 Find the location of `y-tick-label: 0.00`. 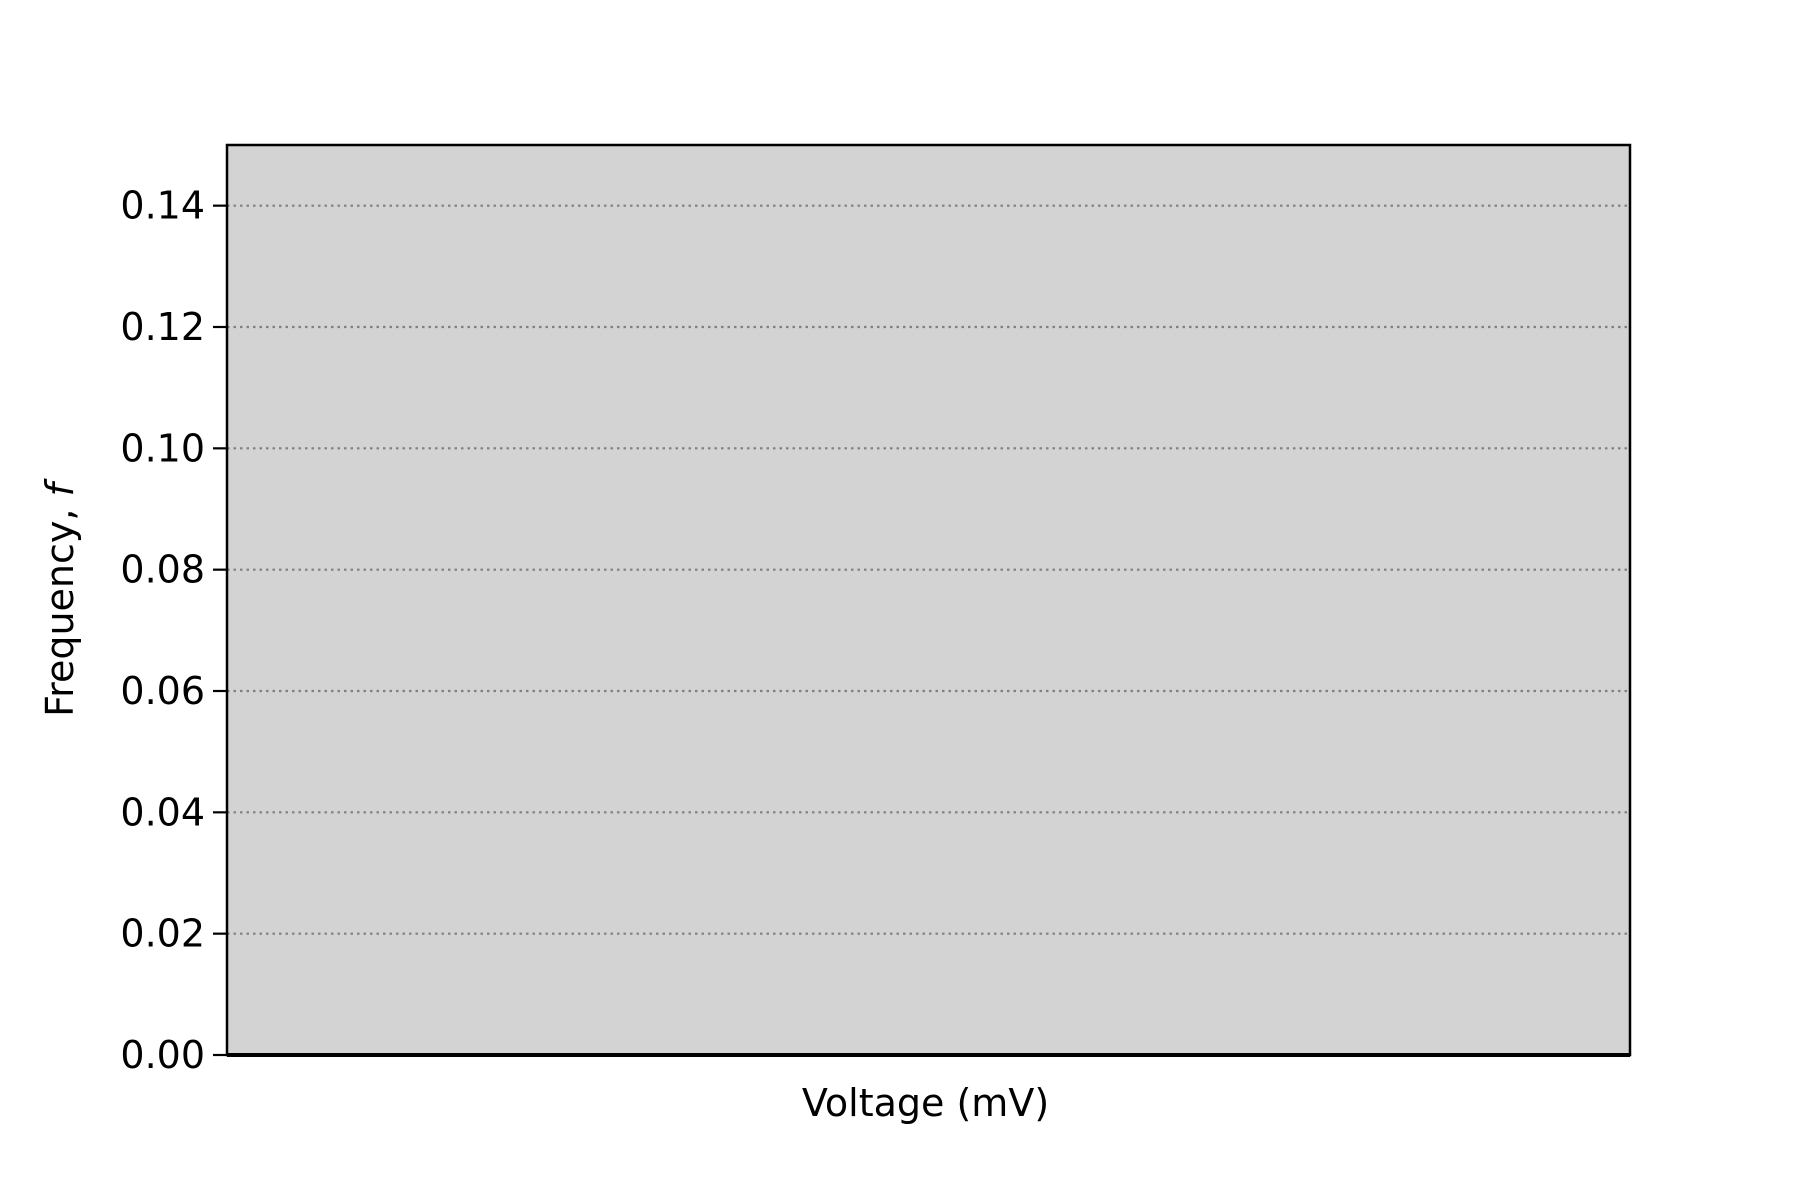

y-tick-label: 0.00 is located at coordinates (162, 1055).